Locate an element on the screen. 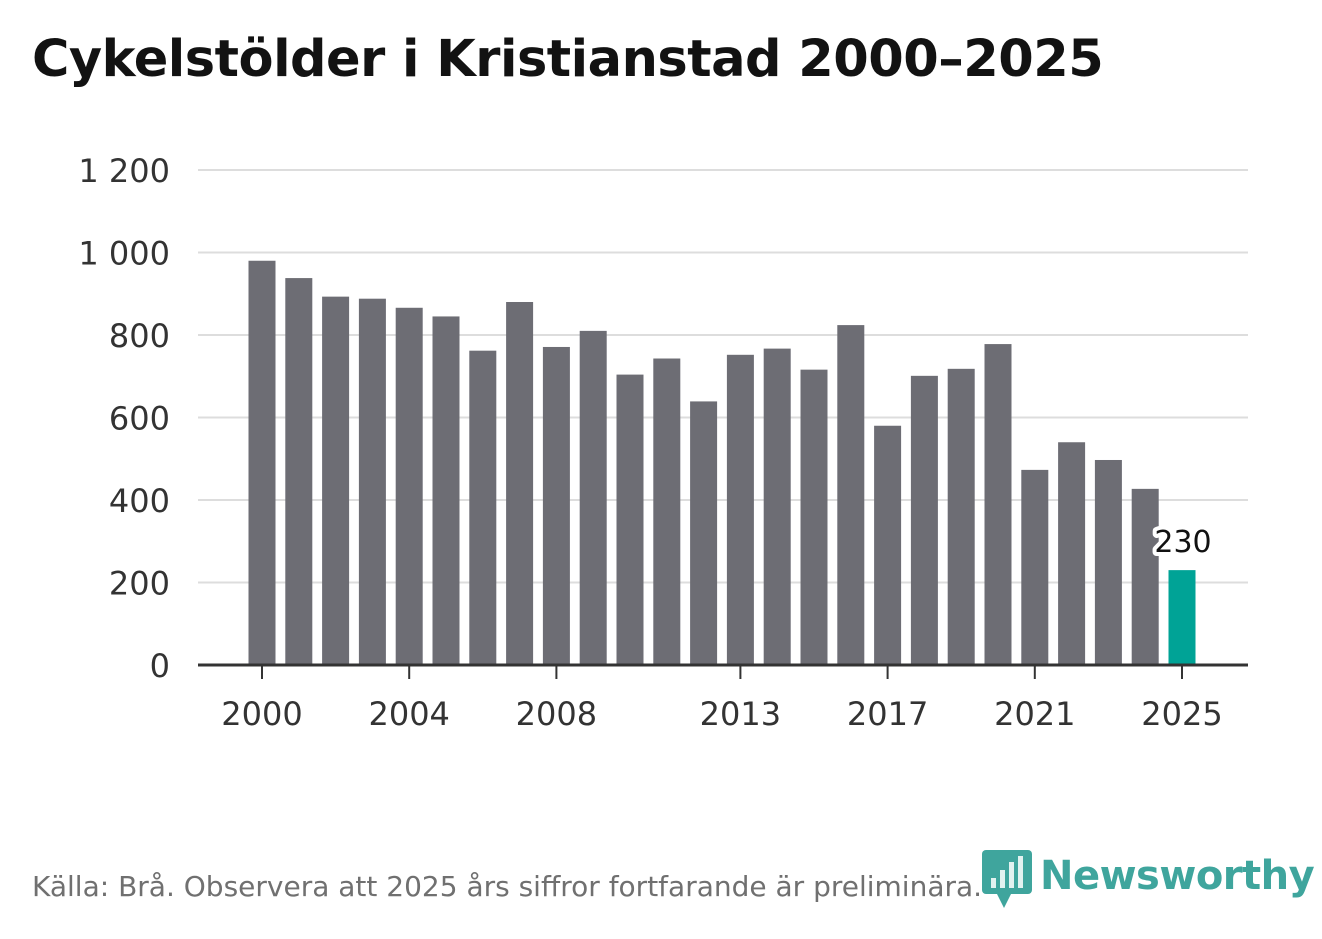  bar-2020 is located at coordinates (998, 504).